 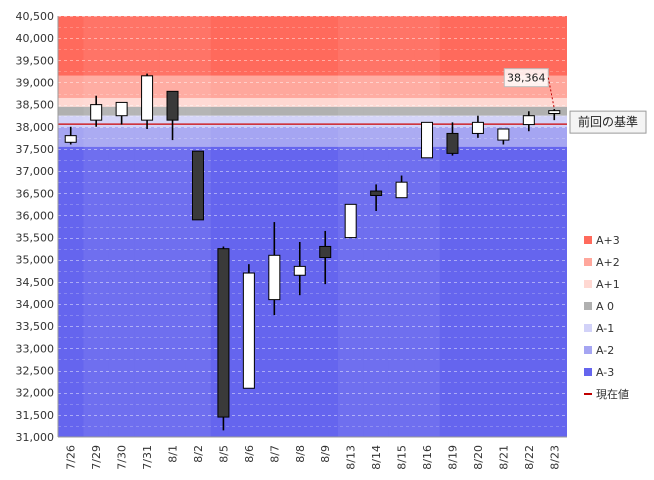 What do you see at coordinates (35, 326) in the screenshot?
I see `y-tick-label: 33,500` at bounding box center [35, 326].